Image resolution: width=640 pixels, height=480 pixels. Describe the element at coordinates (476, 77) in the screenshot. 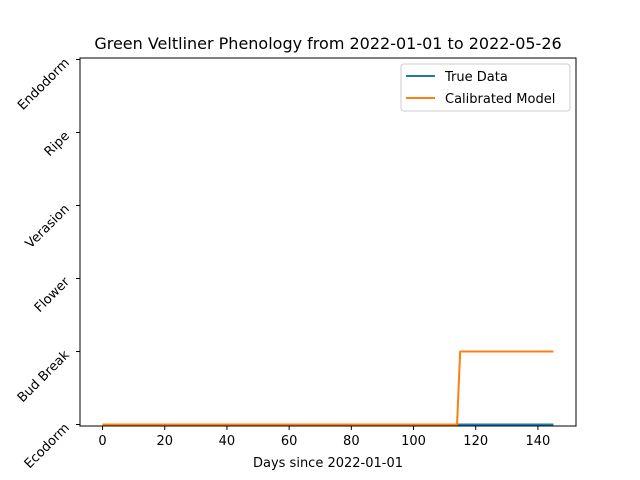

I see `legend-label: True Data` at that location.